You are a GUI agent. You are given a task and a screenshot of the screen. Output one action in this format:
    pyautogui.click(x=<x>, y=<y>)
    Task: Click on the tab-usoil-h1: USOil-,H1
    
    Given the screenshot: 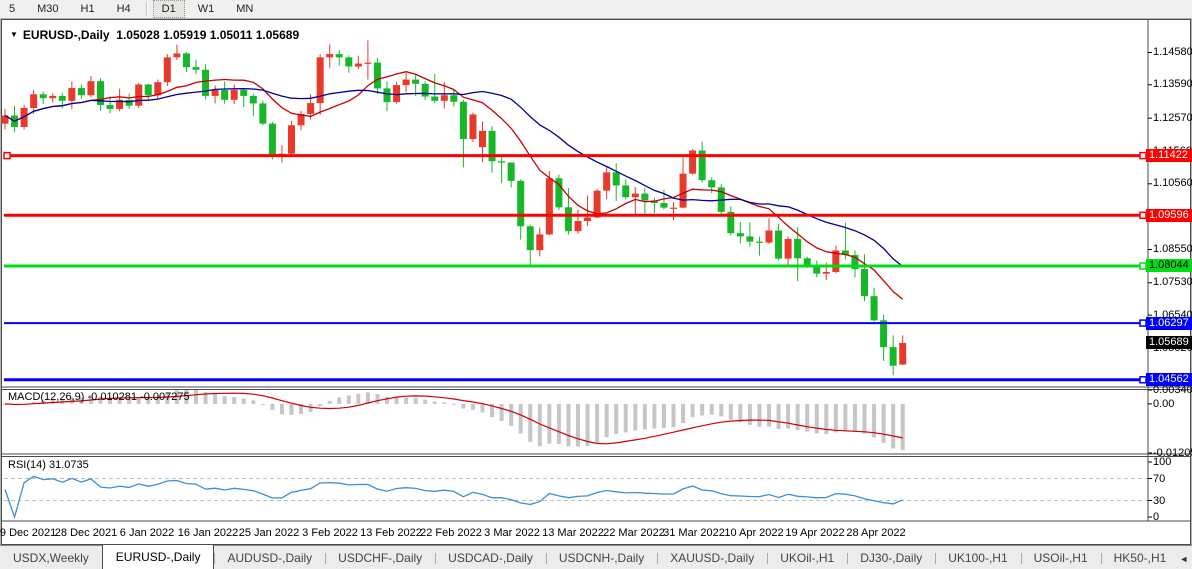 What is the action you would take?
    pyautogui.click(x=1060, y=558)
    